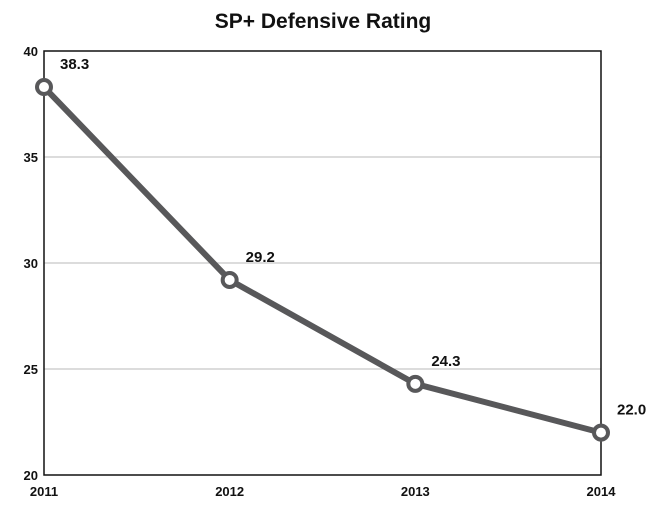 The image size is (660, 505). What do you see at coordinates (31, 157) in the screenshot?
I see `y-tick-label: 35` at bounding box center [31, 157].